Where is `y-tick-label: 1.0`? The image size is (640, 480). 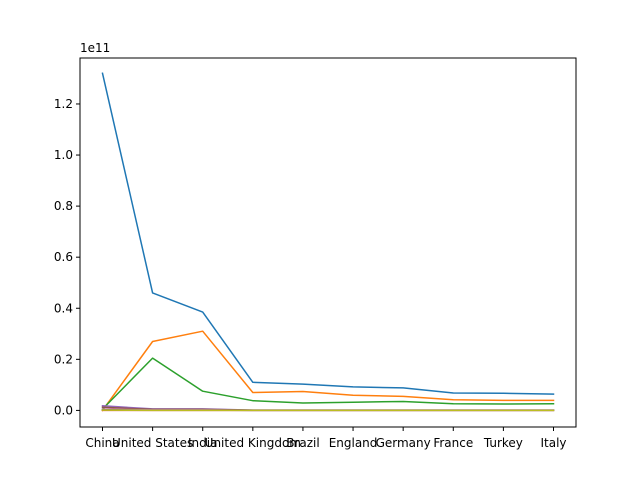 y-tick-label: 1.0 is located at coordinates (63, 155).